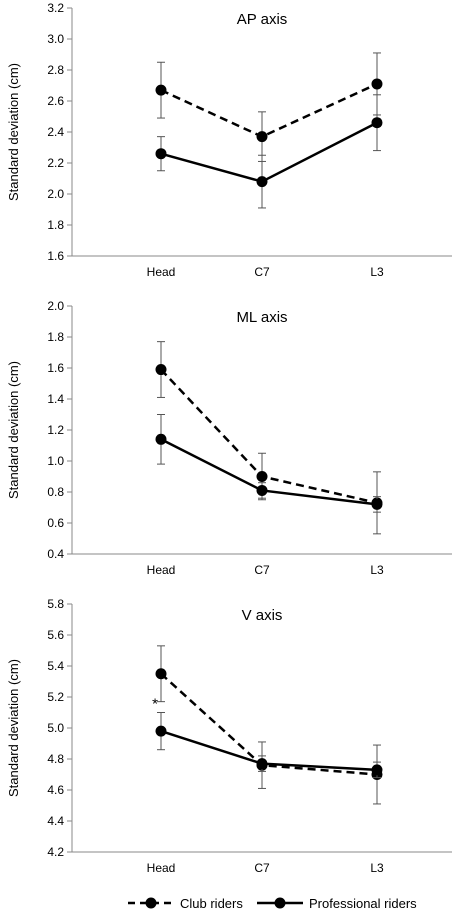 This screenshot has width=459, height=918. What do you see at coordinates (55, 523) in the screenshot?
I see `y-tick-label: 0.6` at bounding box center [55, 523].